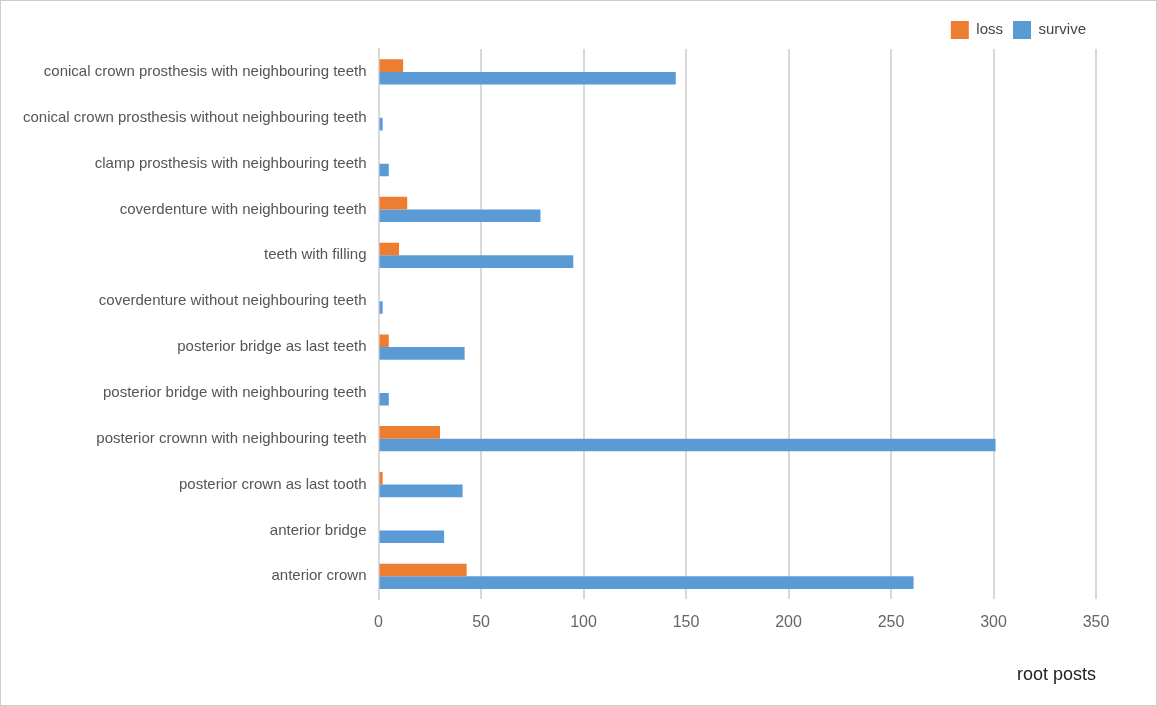  I want to click on x-tick-label: 100, so click(583, 622).